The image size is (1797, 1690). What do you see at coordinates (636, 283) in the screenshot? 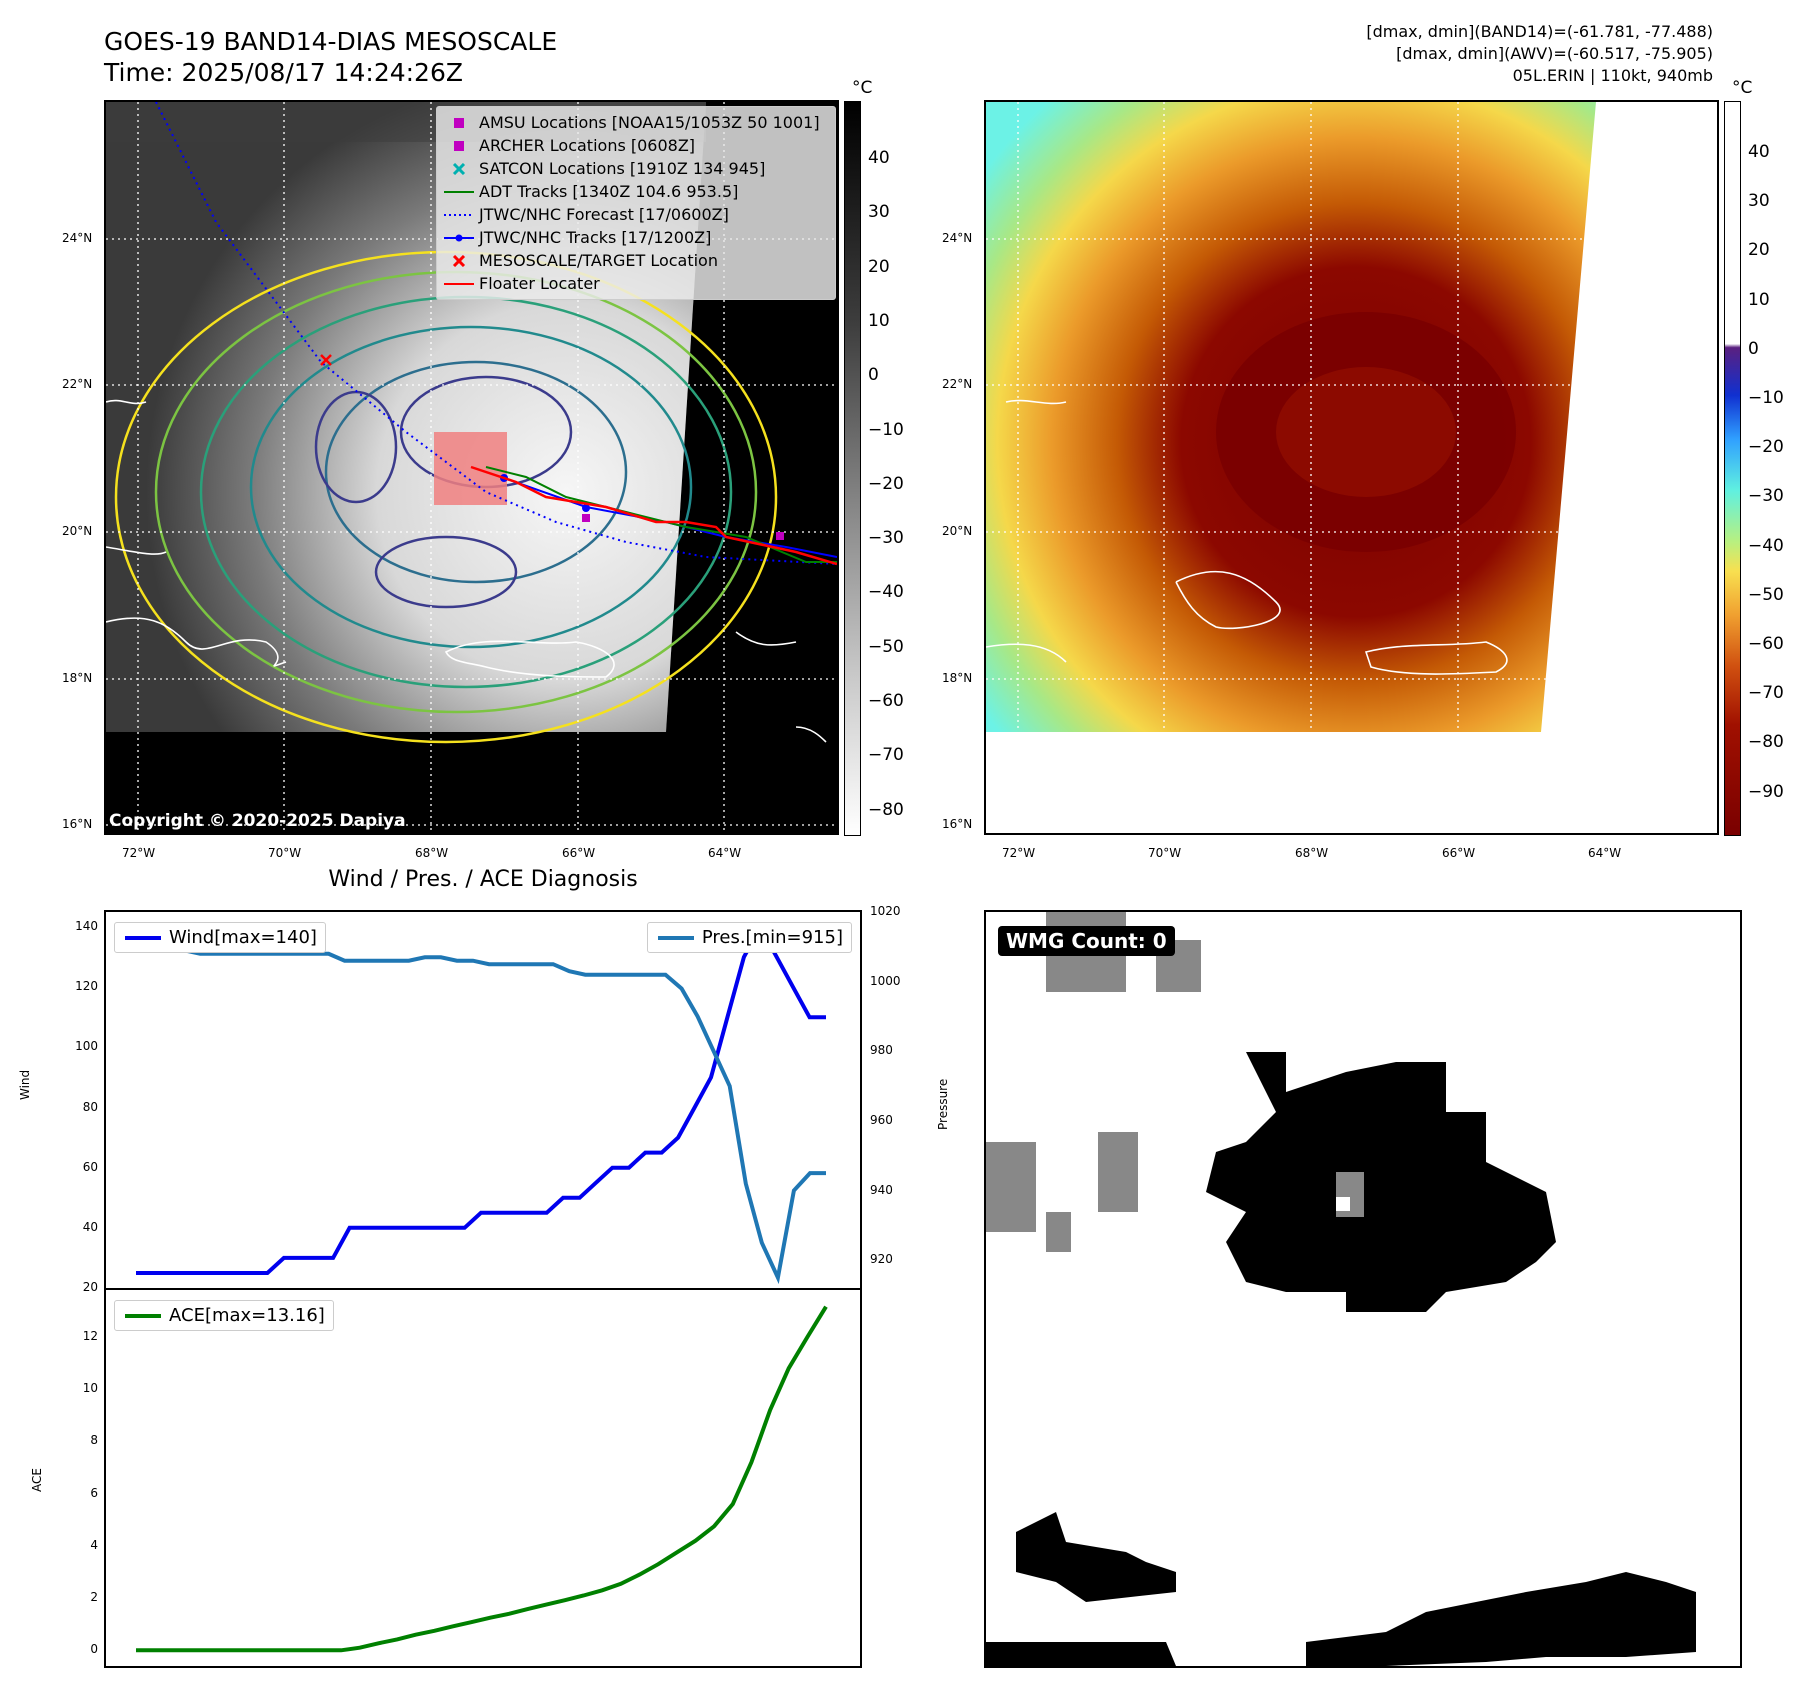
I see `legend-entry: Floater Locater` at bounding box center [636, 283].